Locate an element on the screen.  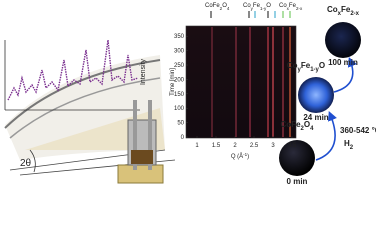
y-tick-label: 50 is located at coordinates (180, 124).